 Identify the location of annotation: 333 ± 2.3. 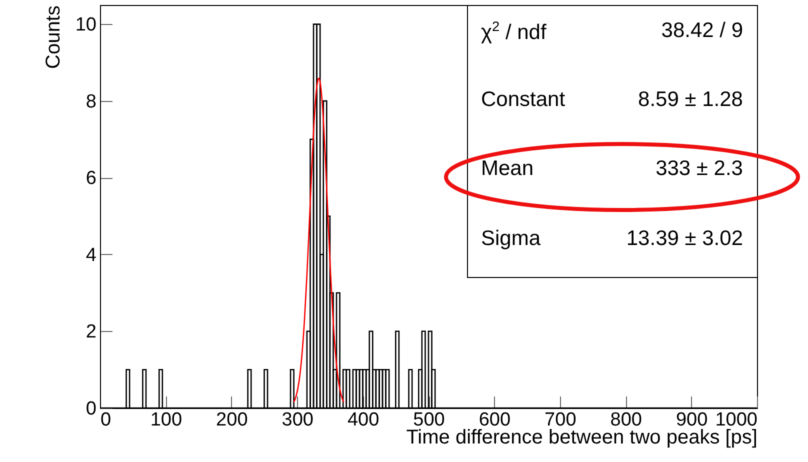
(699, 169).